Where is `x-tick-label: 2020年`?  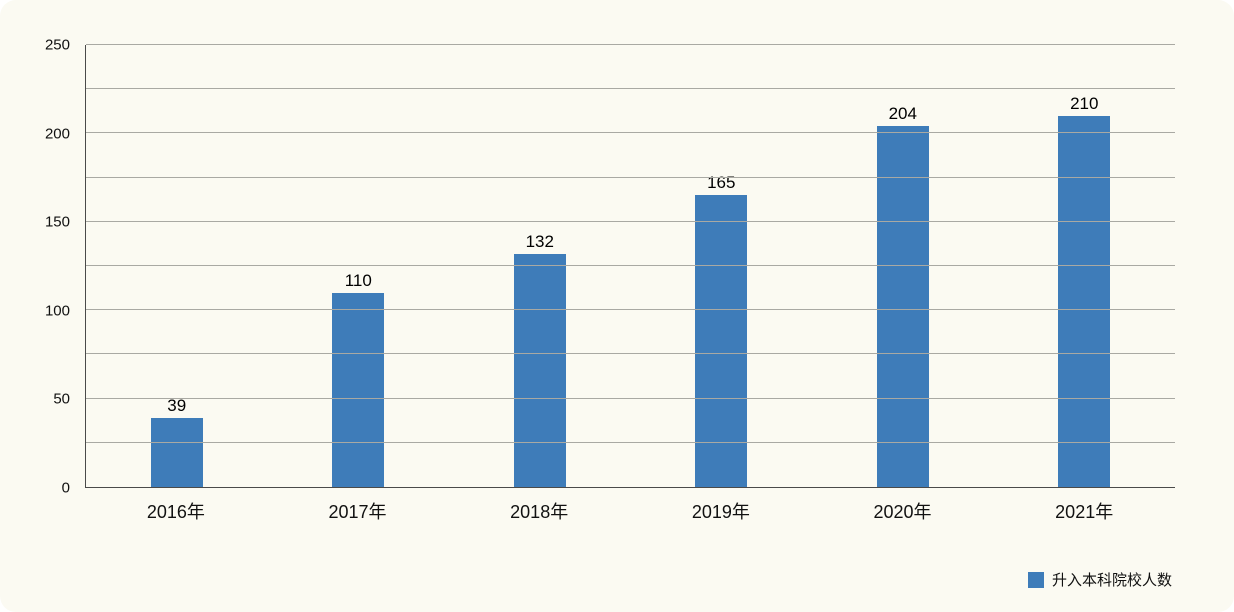
x-tick-label: 2020年 is located at coordinates (902, 512).